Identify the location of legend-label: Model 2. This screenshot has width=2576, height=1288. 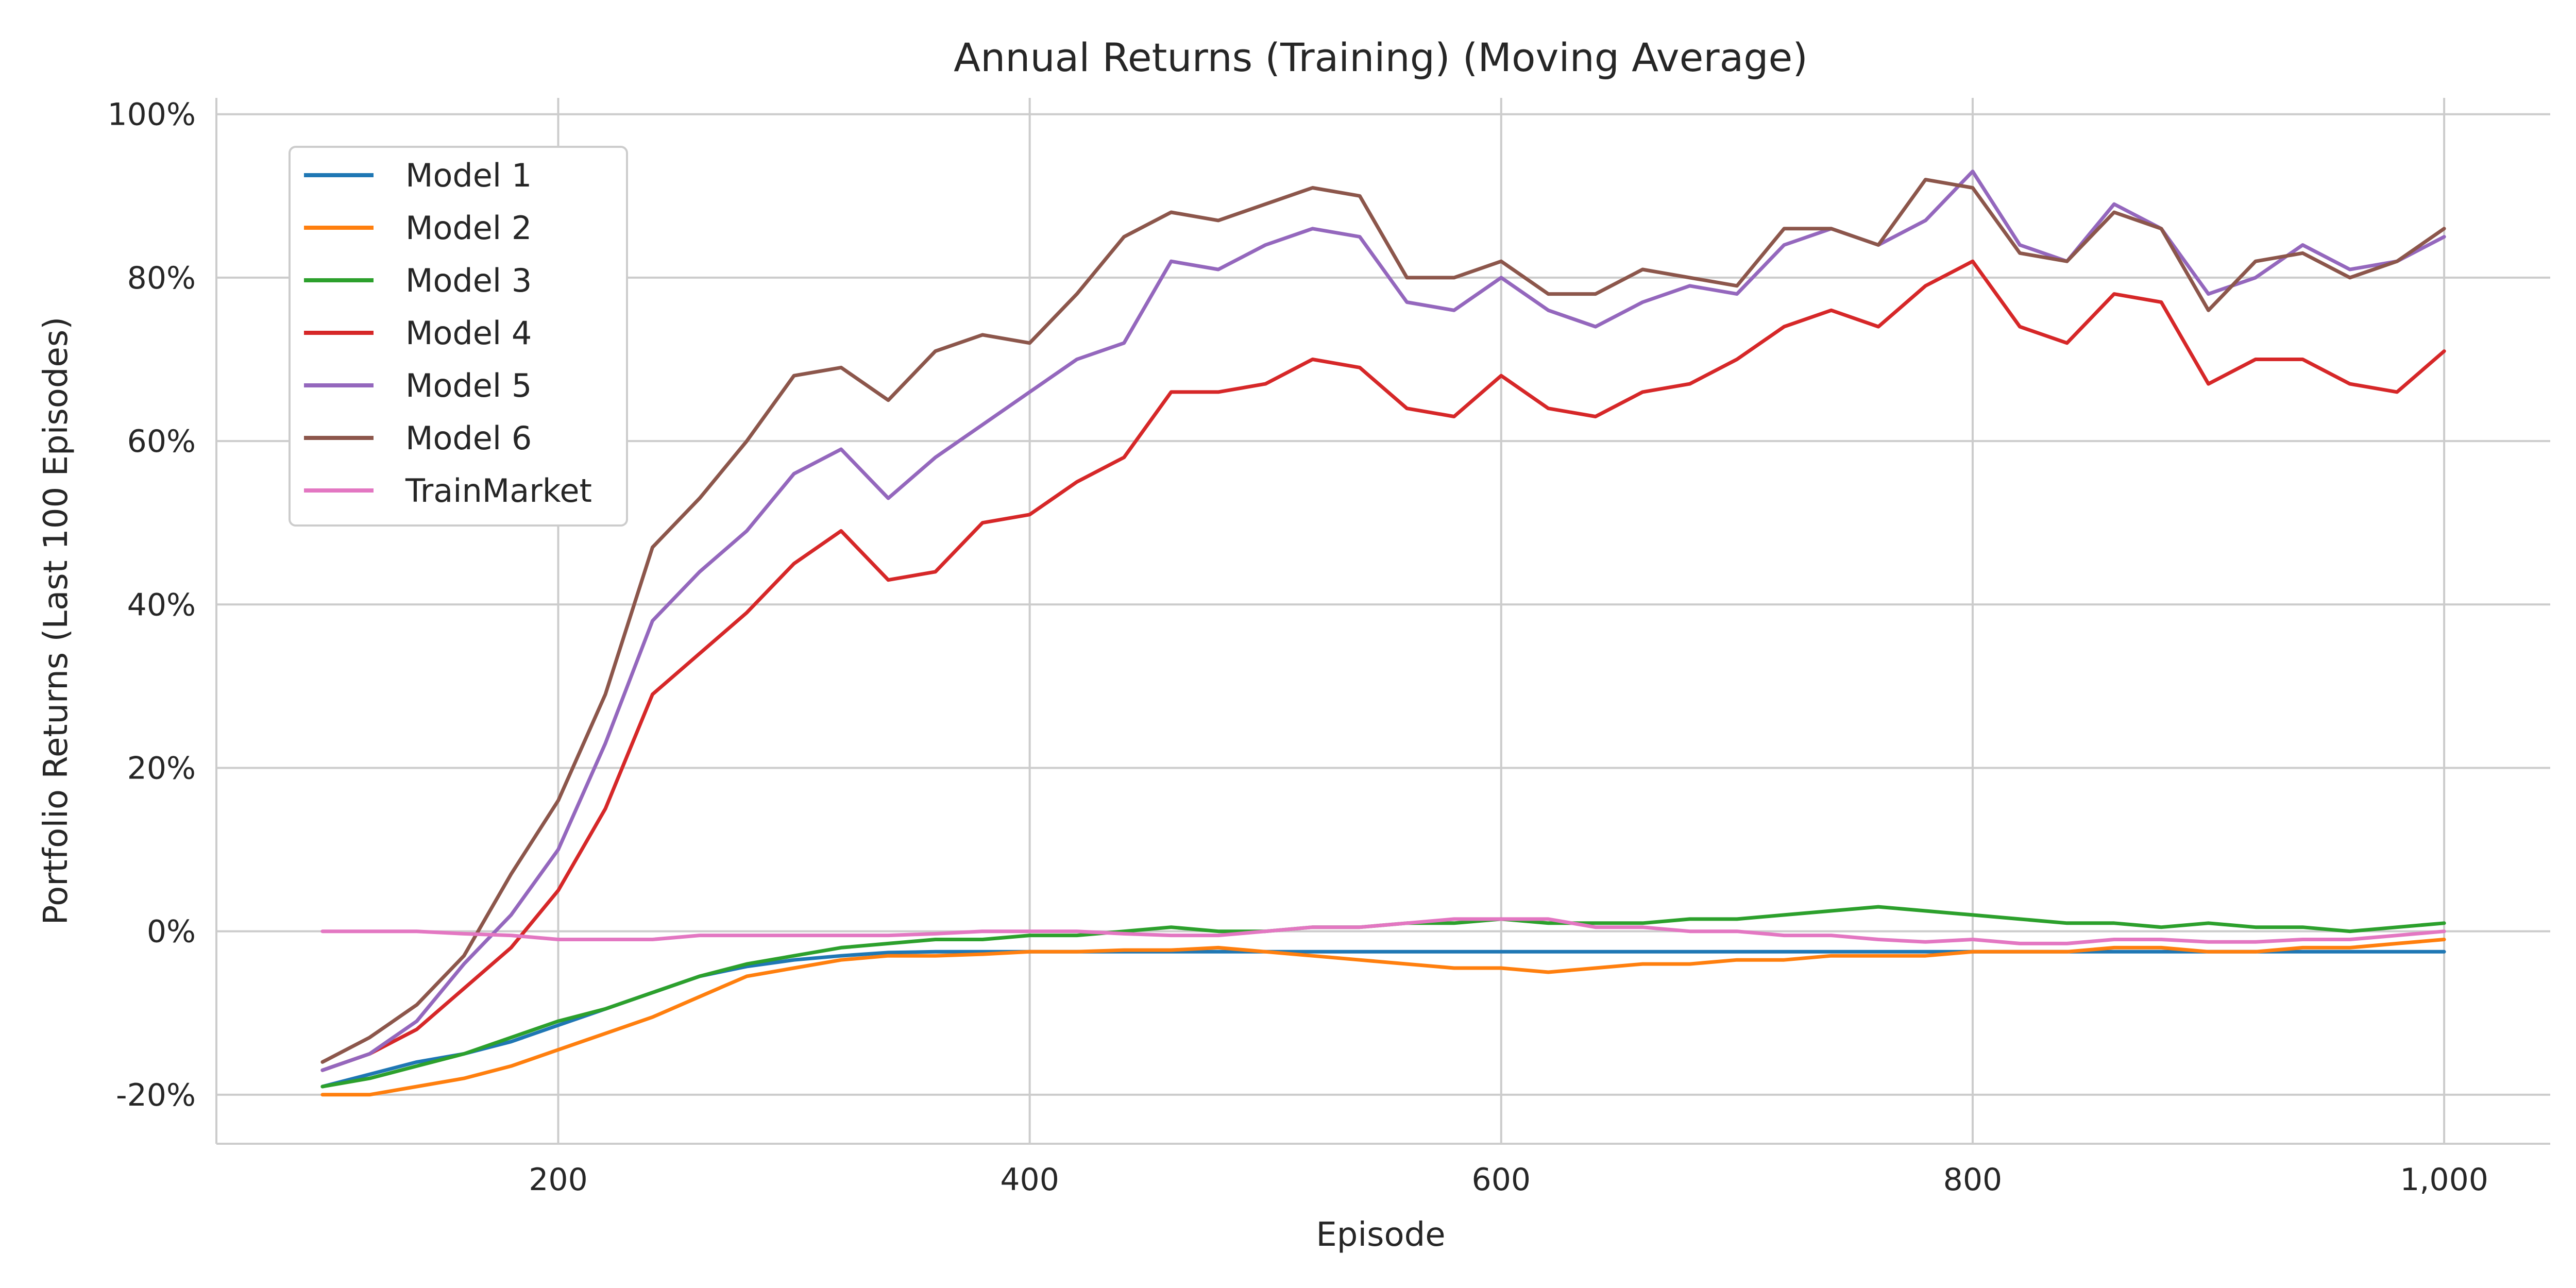
(468, 228).